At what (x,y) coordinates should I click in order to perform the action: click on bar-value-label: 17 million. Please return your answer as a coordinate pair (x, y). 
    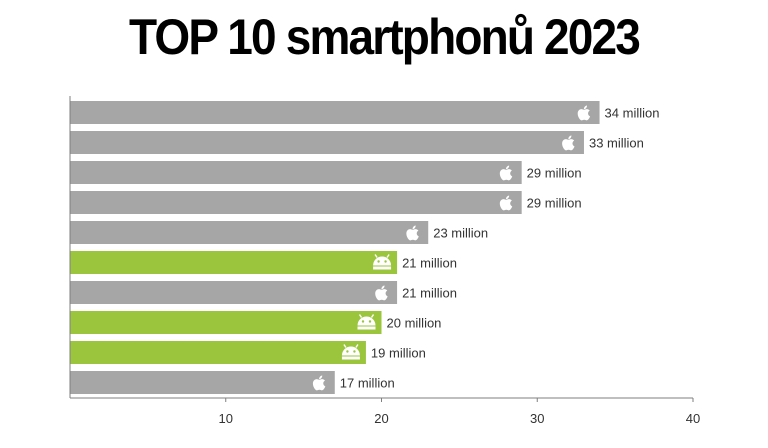
    Looking at the image, I should click on (367, 383).